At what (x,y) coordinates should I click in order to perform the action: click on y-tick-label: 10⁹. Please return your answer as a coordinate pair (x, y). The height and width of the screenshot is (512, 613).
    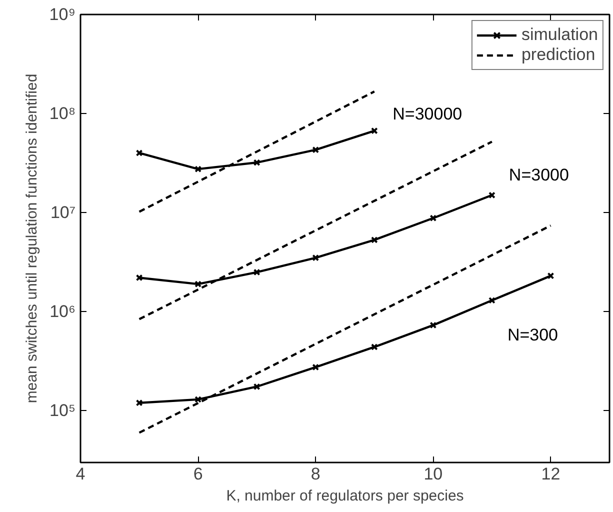
    Looking at the image, I should click on (62, 14).